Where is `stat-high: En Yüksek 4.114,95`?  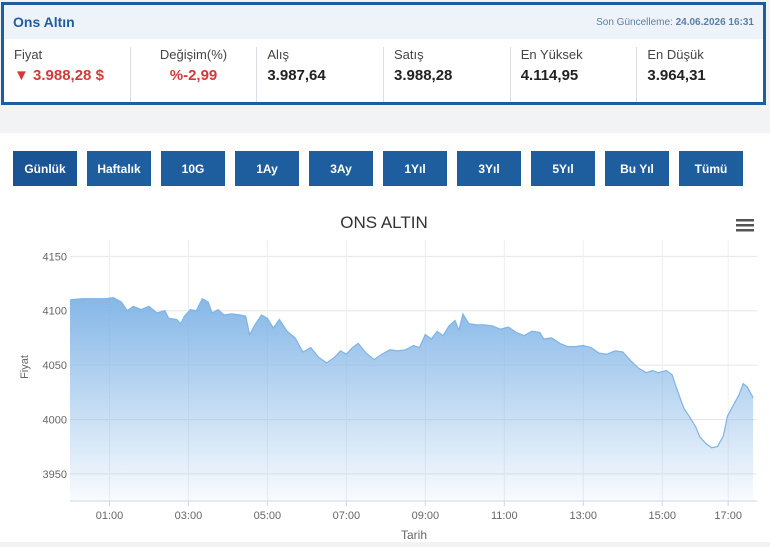
stat-high: En Yüksek 4.114,95 is located at coordinates (573, 74).